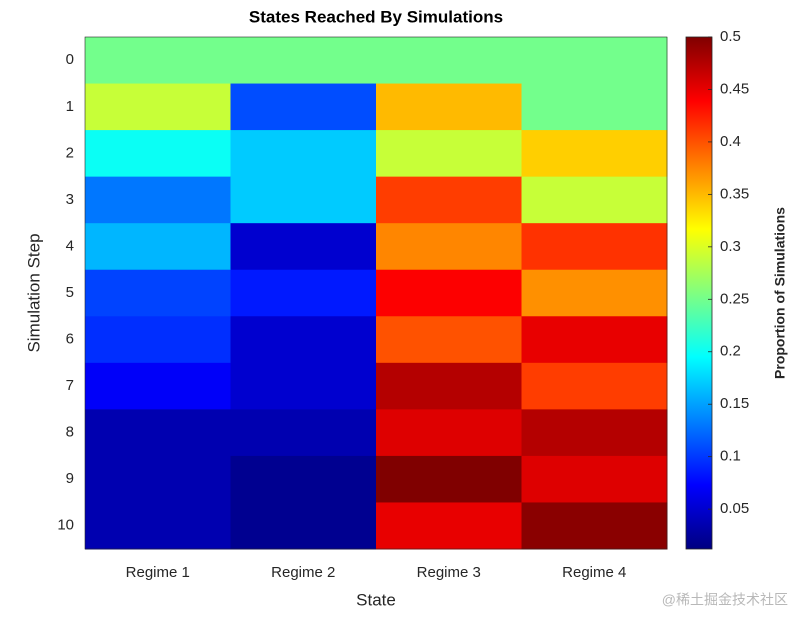  Describe the element at coordinates (734, 88) in the screenshot. I see `colorbar-tick-label: 0.45` at that location.